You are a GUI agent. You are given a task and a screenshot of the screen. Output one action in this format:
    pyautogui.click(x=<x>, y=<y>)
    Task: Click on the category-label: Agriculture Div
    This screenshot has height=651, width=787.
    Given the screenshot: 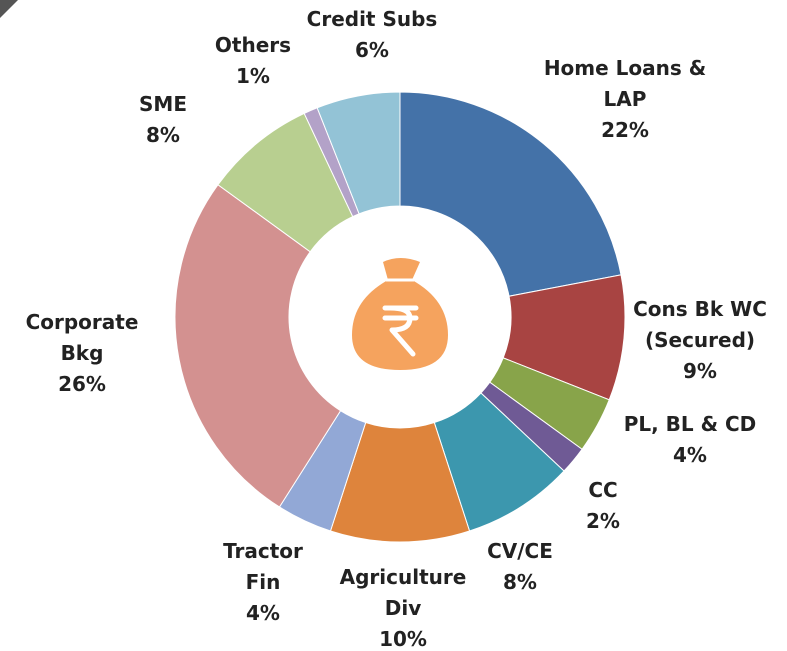 What is the action you would take?
    pyautogui.click(x=403, y=592)
    